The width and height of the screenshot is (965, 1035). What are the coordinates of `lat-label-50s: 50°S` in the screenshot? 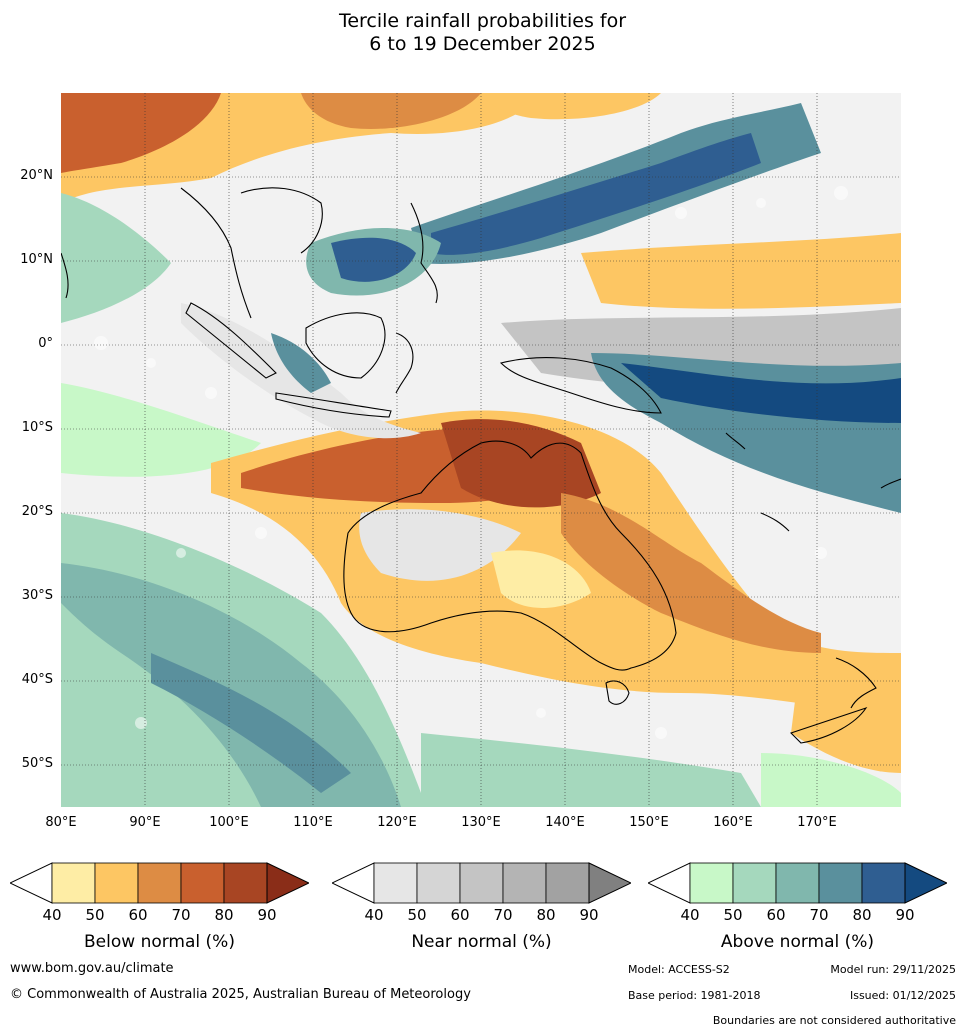 It's located at (37, 763).